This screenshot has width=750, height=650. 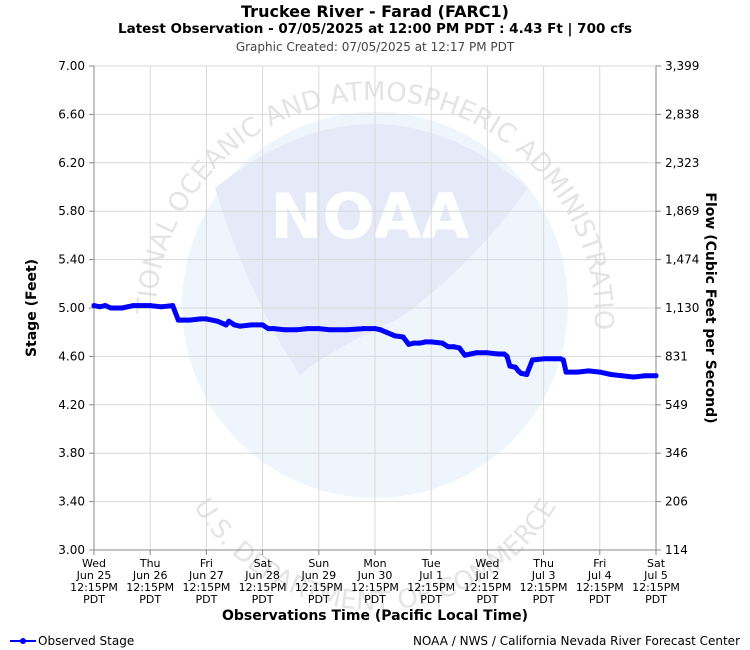 I want to click on x-tick-label: Jul 5, so click(x=655, y=575).